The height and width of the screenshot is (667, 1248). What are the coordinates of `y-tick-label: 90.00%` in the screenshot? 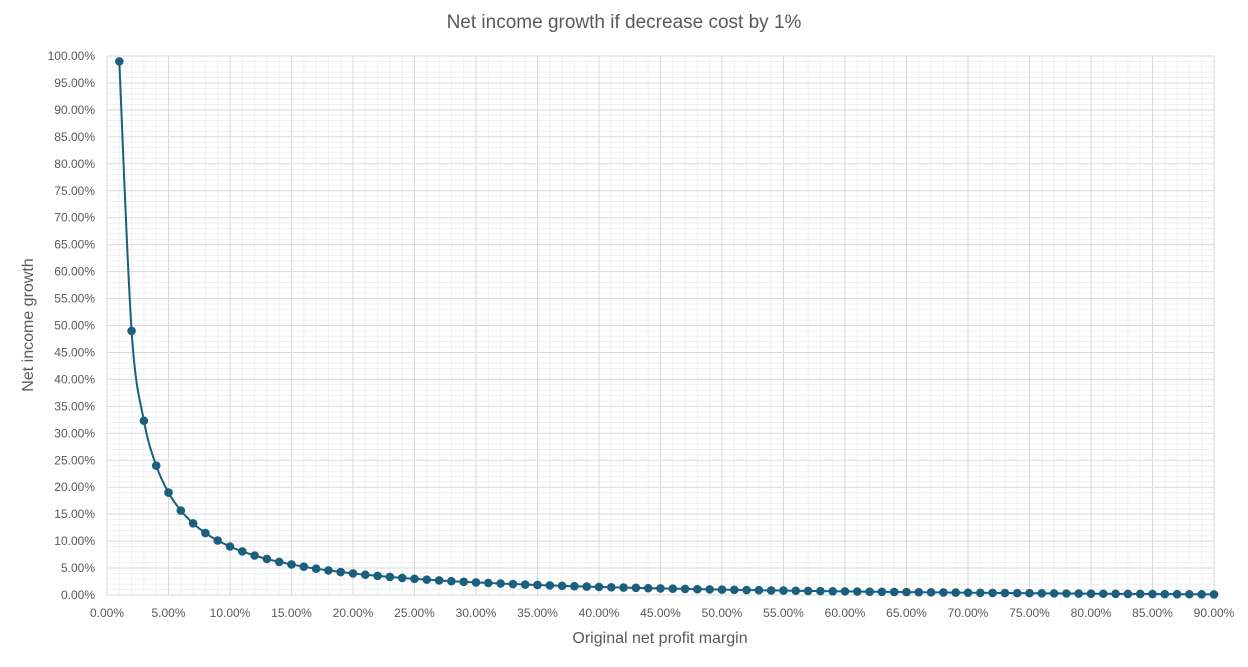 It's located at (74, 110).